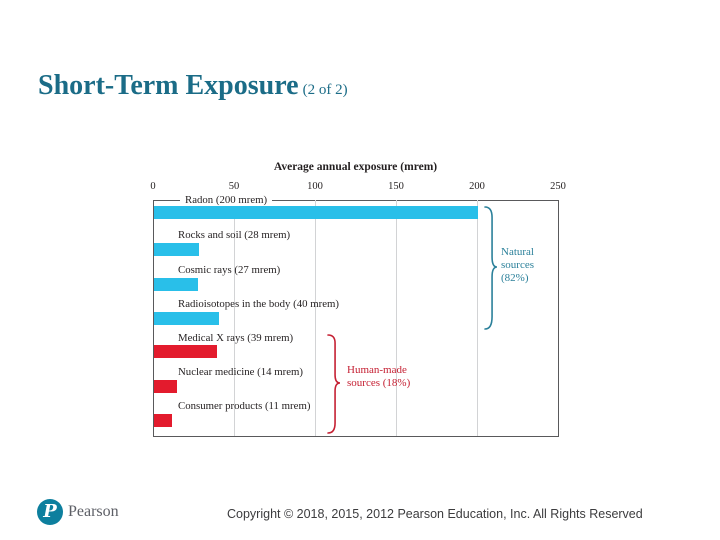  What do you see at coordinates (177, 249) in the screenshot?
I see `bar-rocks-and-soil` at bounding box center [177, 249].